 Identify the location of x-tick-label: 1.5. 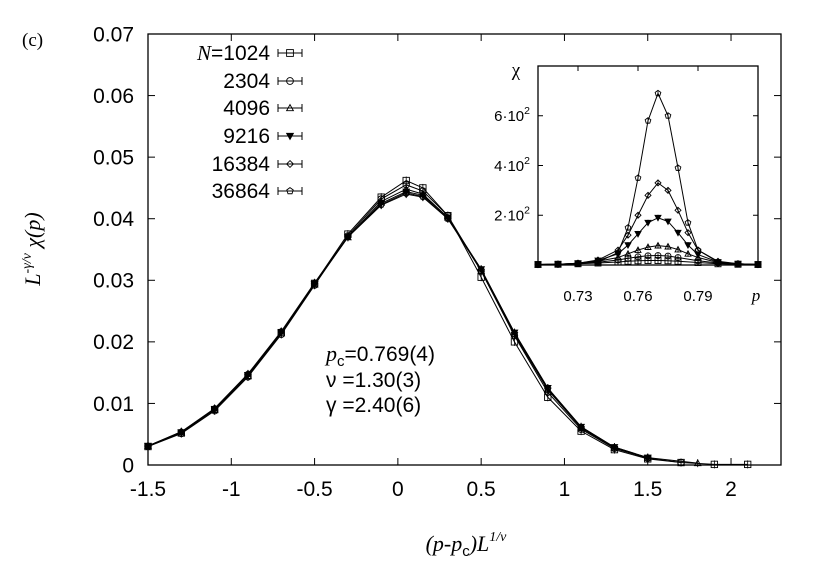
(647, 489).